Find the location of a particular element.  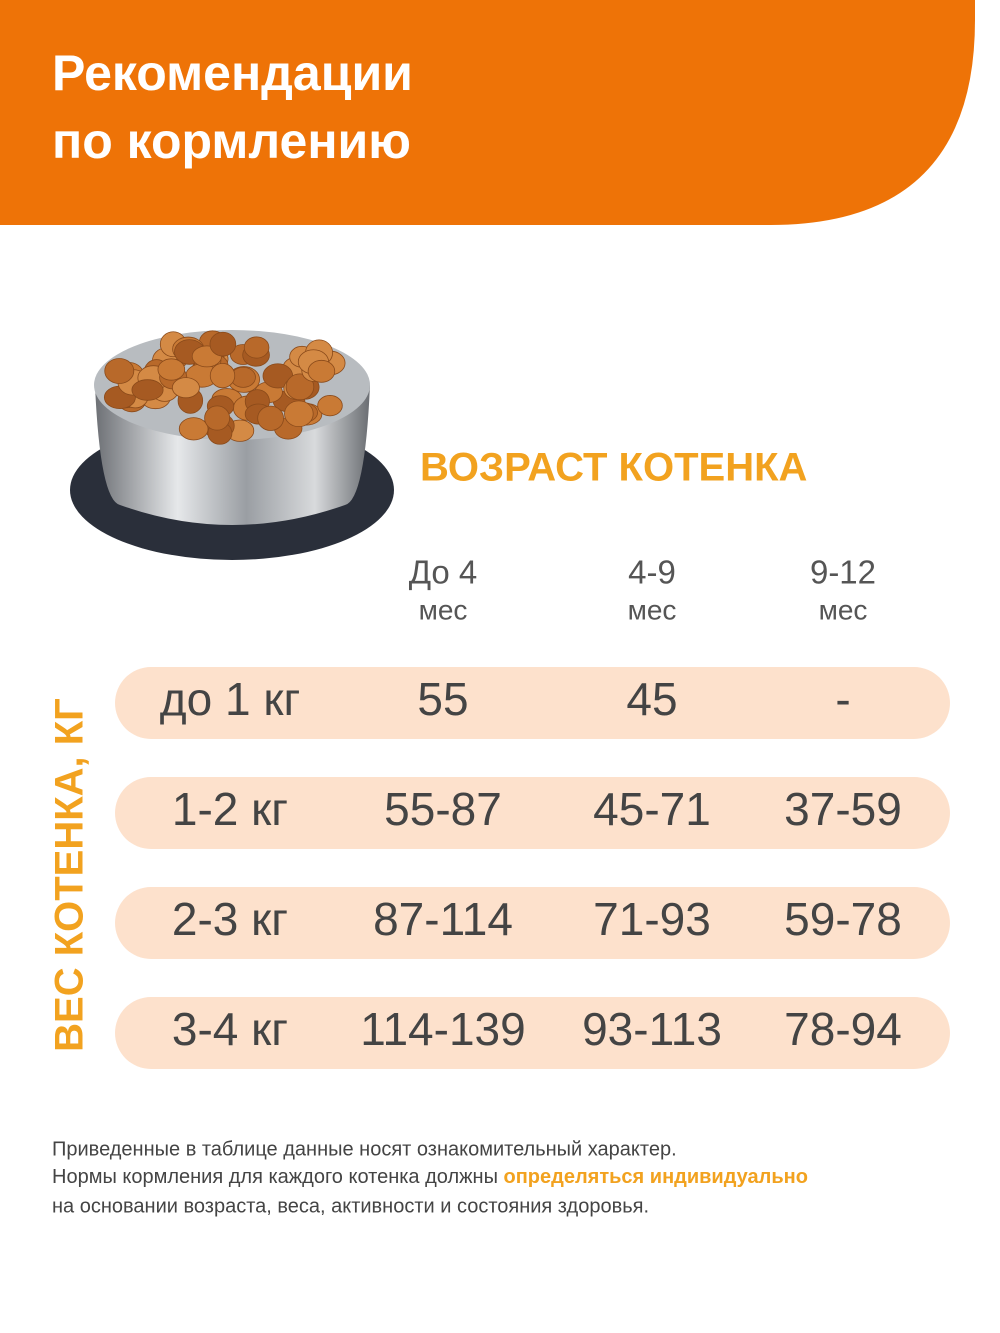

row-label: 3-4 кг is located at coordinates (230, 1029).